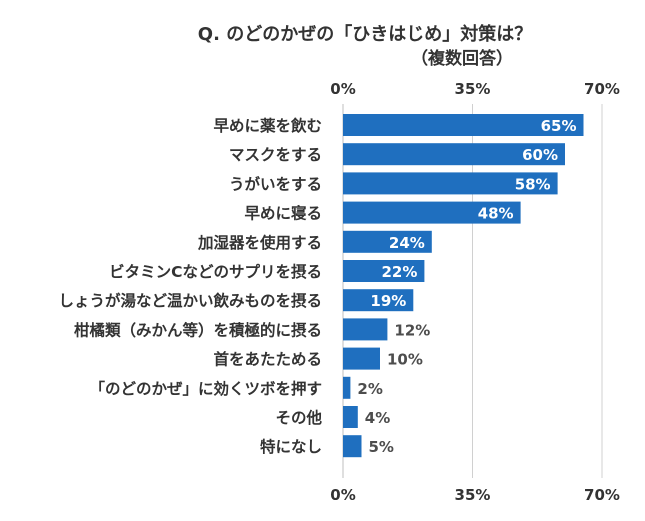  Describe the element at coordinates (291, 446) in the screenshot. I see `category-label: 特になし` at that location.